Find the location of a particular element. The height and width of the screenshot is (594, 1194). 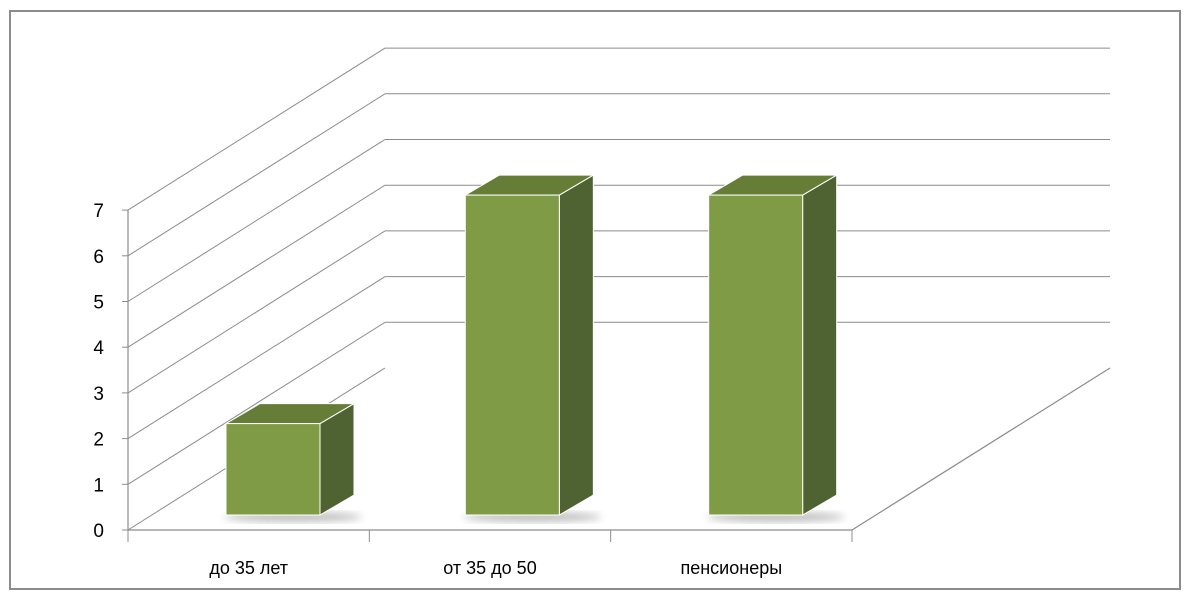

x-category-label: до 35 лет is located at coordinates (248, 568).